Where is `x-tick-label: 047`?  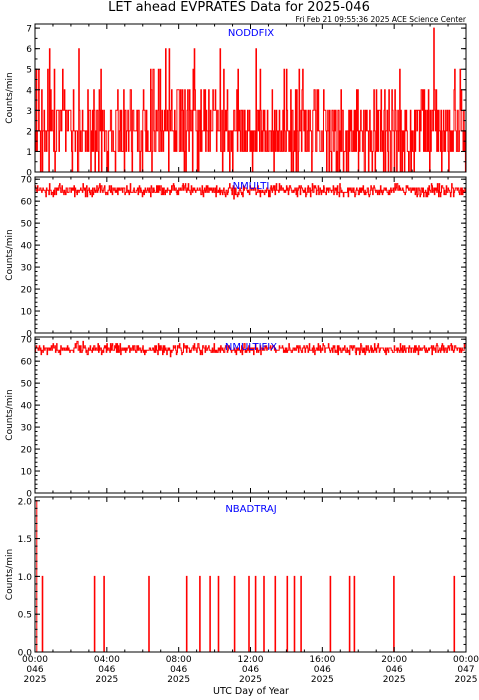 x-tick-label: 047 is located at coordinates (465, 670).